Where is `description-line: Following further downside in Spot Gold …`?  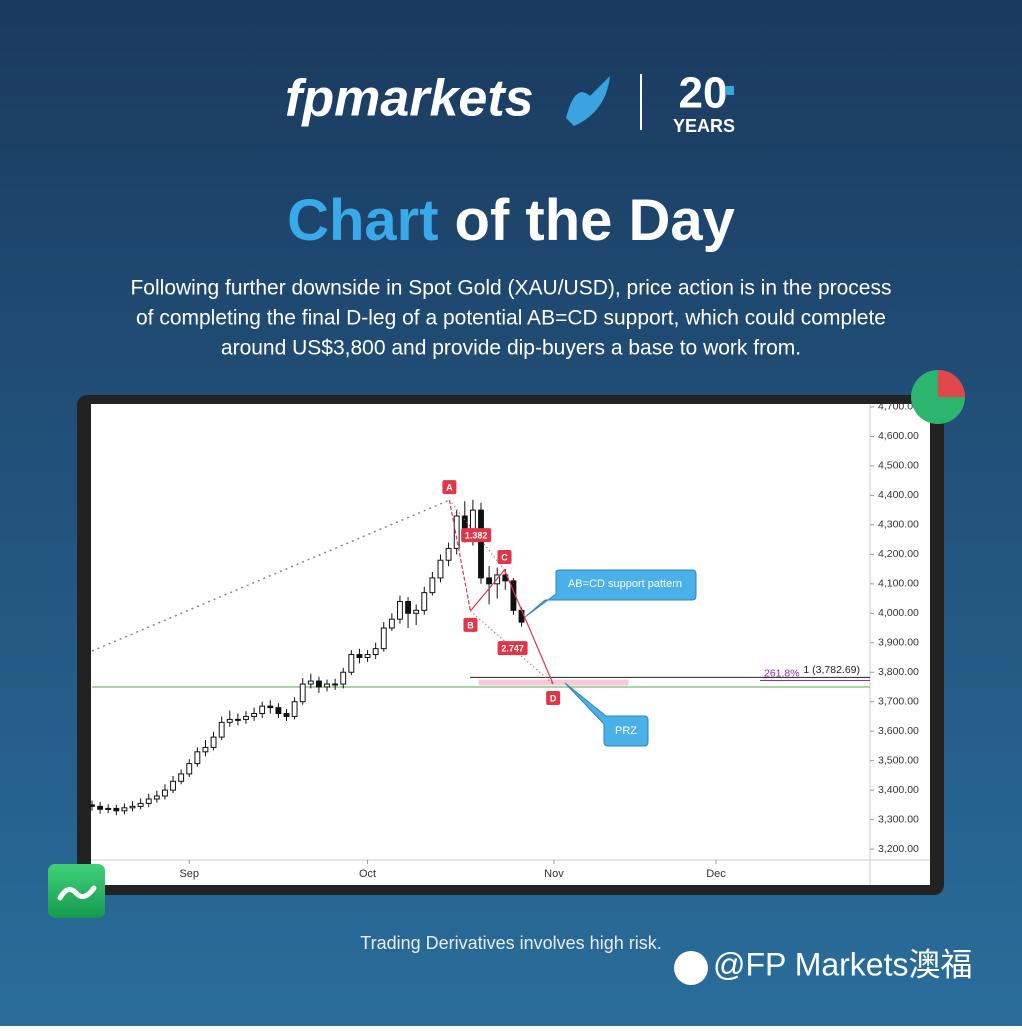
description-line: Following further downside in Spot Gold … is located at coordinates (510, 288).